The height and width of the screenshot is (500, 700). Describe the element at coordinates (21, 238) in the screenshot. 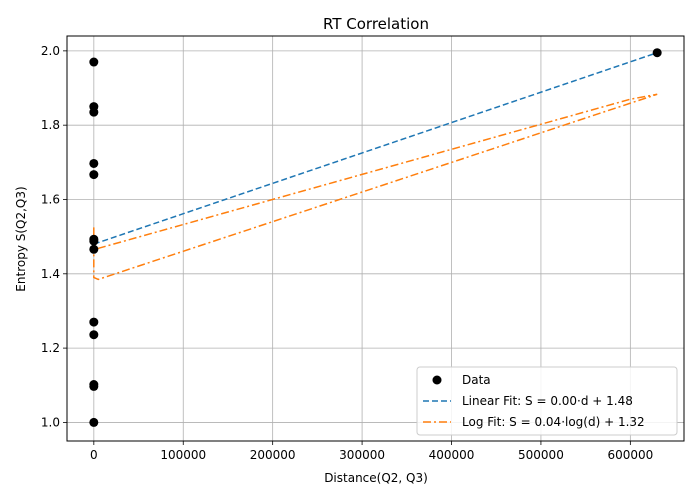

I see `y-axis-label: Entropy S(Q2,Q3)` at that location.